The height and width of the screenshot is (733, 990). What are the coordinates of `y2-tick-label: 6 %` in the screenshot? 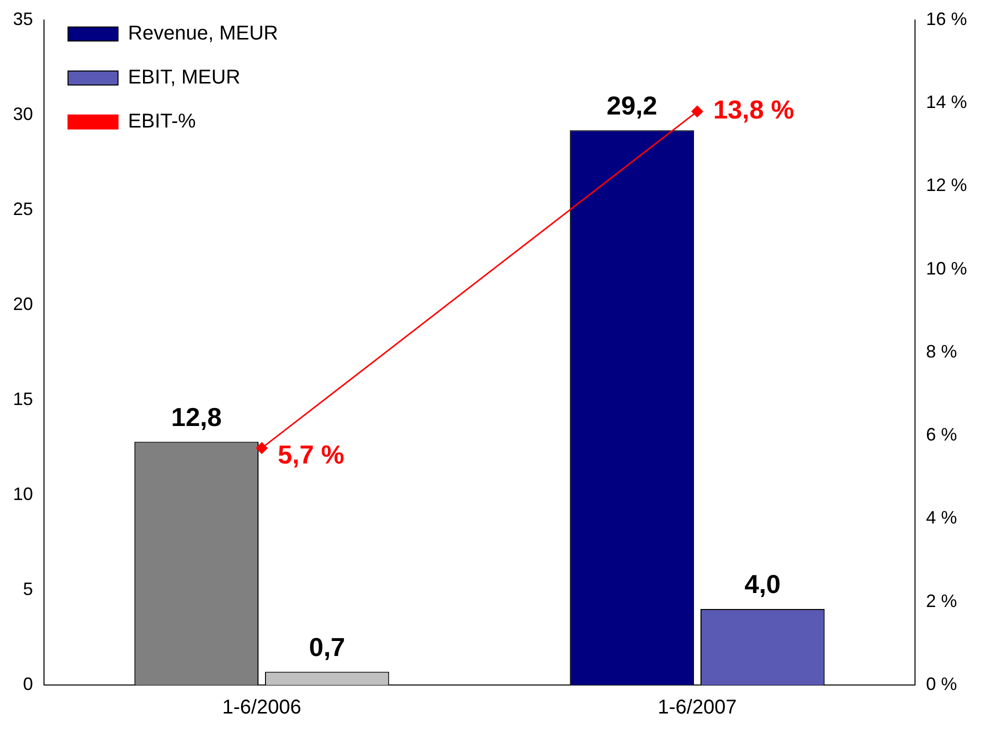 It's located at (942, 434).